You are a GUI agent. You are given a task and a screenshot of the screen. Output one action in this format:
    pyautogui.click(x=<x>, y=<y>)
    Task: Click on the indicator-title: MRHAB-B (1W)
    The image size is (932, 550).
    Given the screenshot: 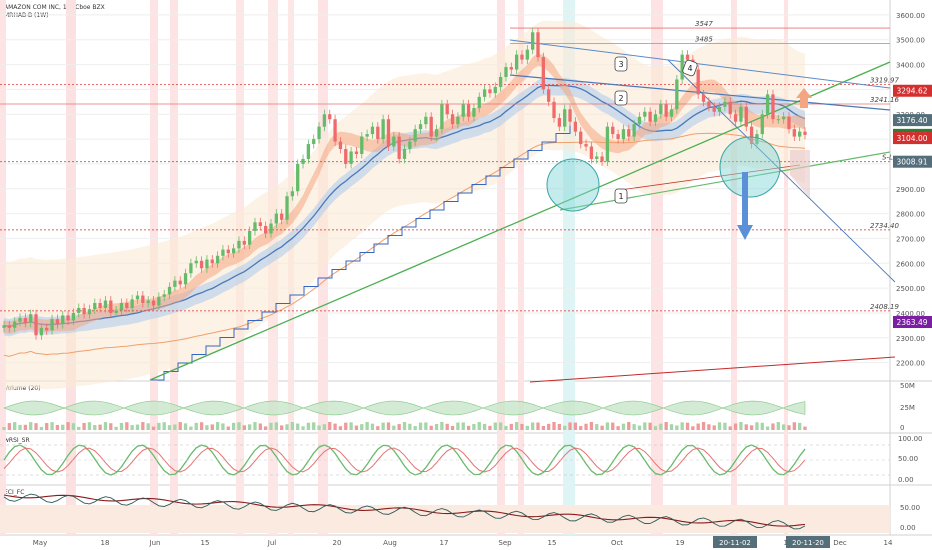 What is the action you would take?
    pyautogui.click(x=26, y=15)
    